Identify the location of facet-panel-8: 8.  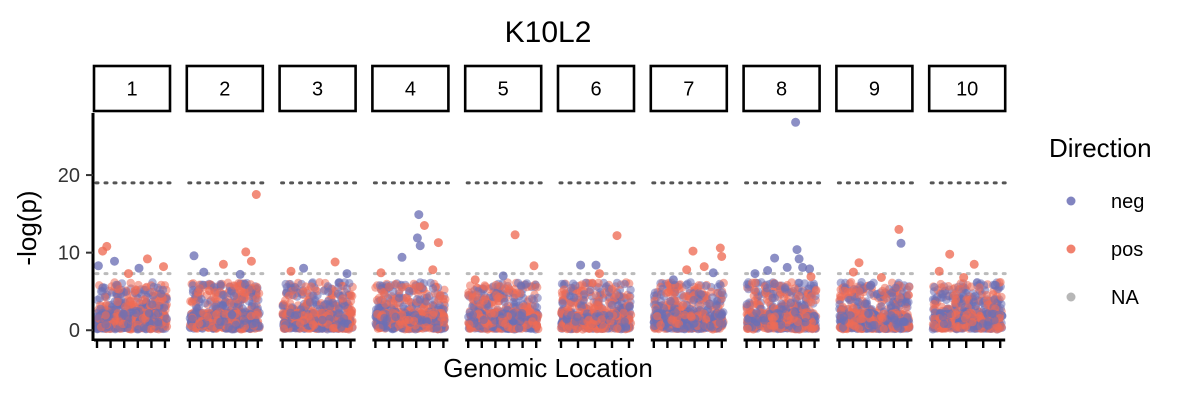
(782, 206).